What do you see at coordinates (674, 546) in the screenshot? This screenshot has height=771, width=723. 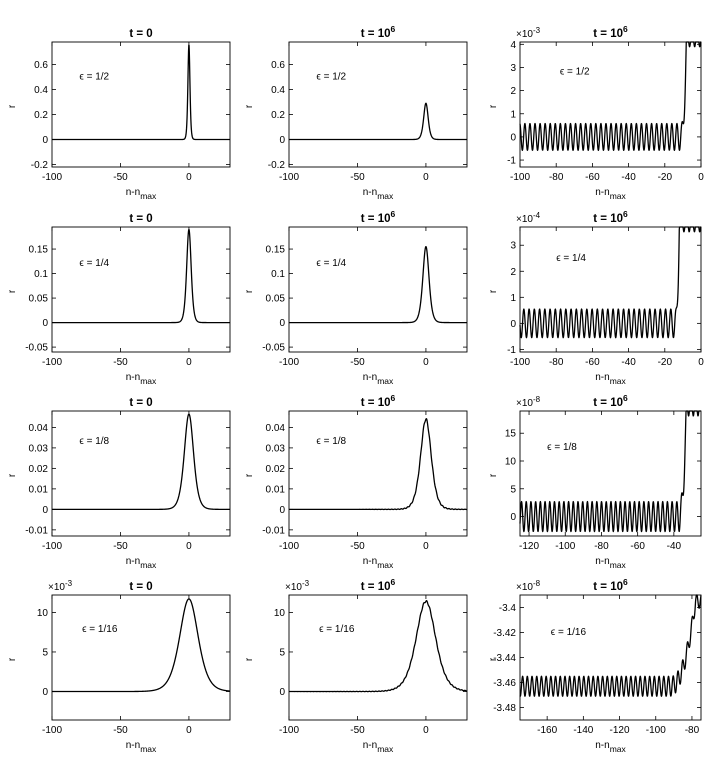 I see `x-tick-label: -40` at bounding box center [674, 546].